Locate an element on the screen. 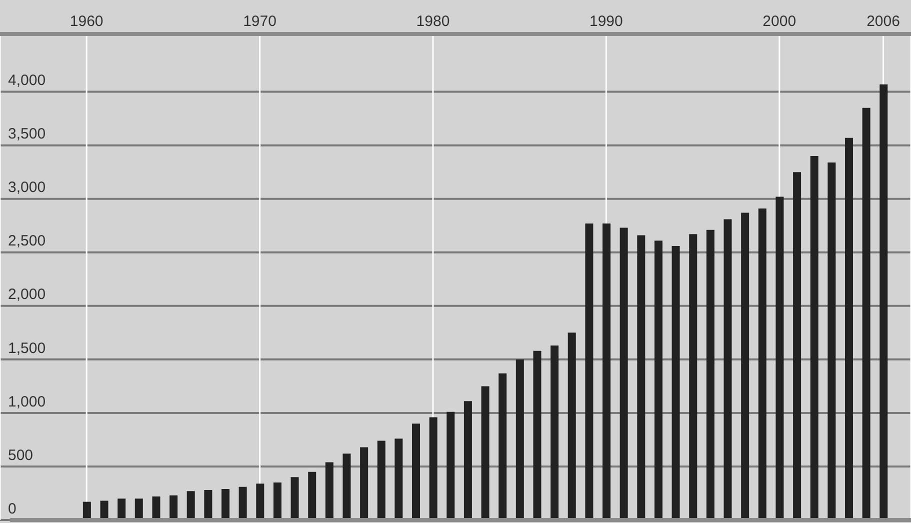  y-tick-label: 3,500 is located at coordinates (27, 134).